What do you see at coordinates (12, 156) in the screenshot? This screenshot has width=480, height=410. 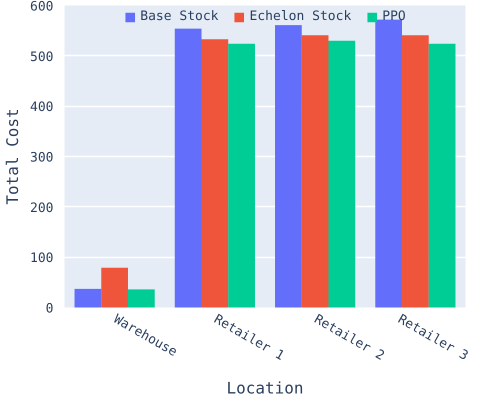 I see `y-axis-title: Total Cost` at bounding box center [12, 156].